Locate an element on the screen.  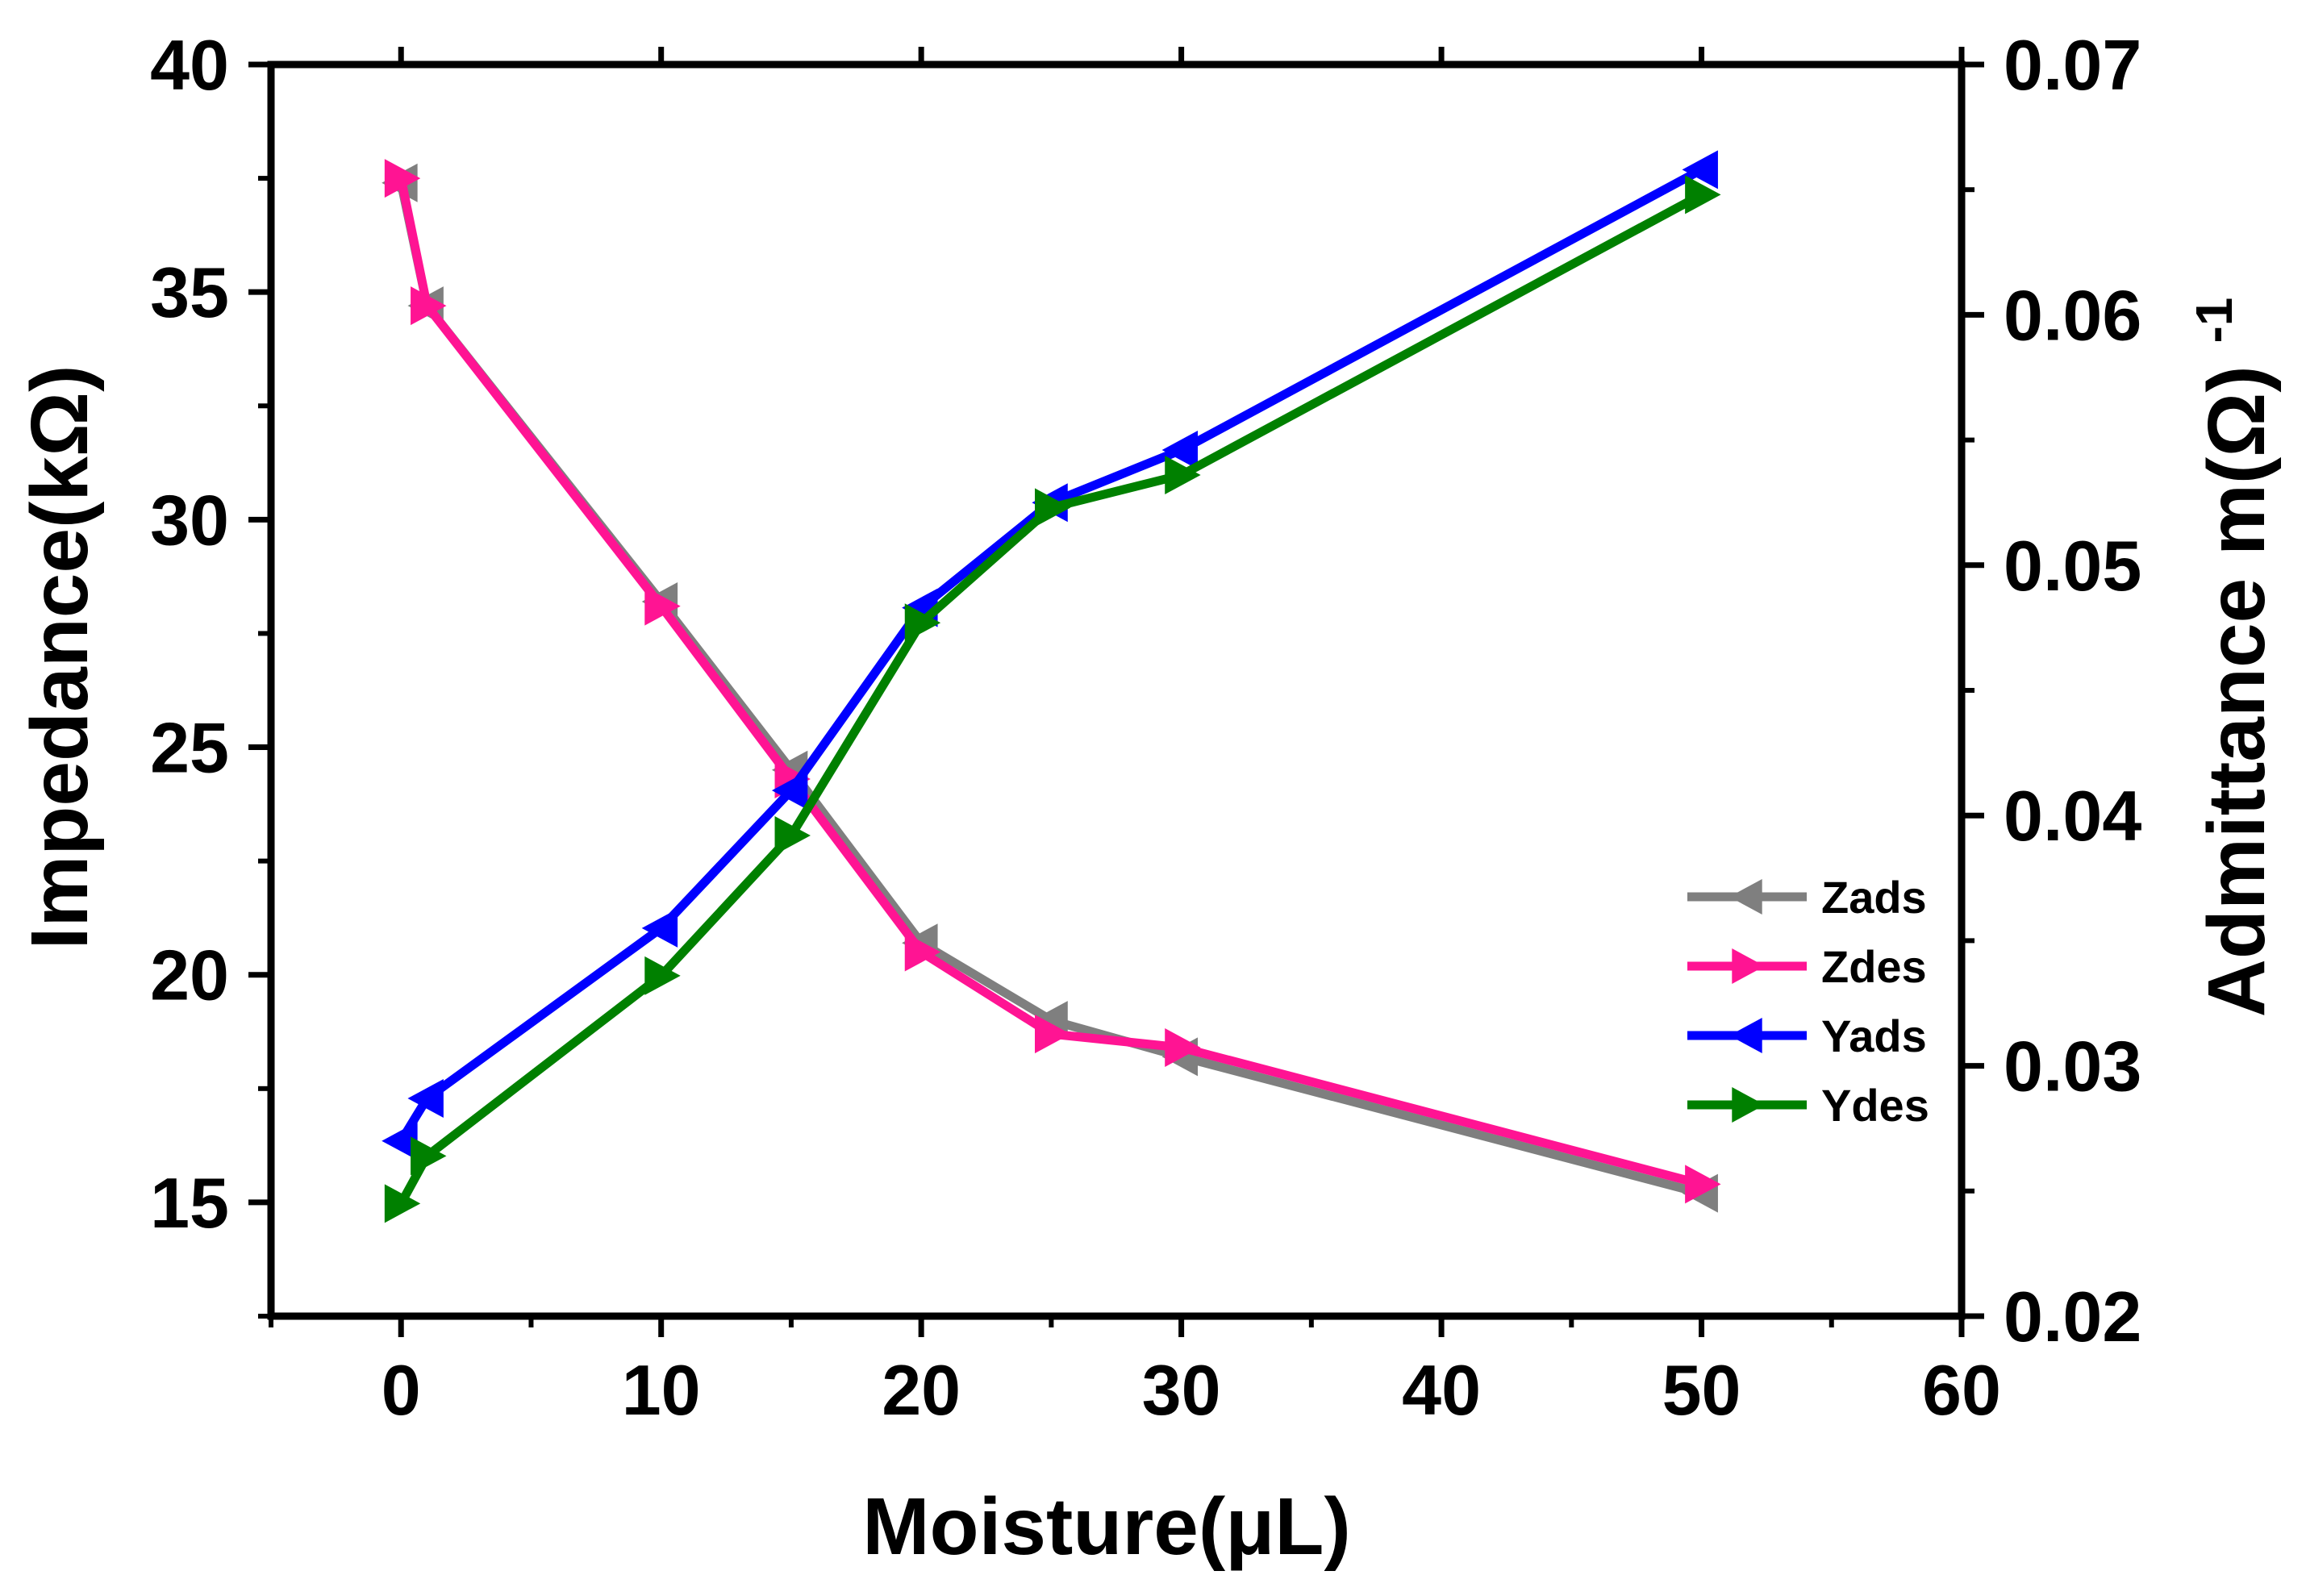
legend-label-ydes: Ydes is located at coordinates (1875, 1106).